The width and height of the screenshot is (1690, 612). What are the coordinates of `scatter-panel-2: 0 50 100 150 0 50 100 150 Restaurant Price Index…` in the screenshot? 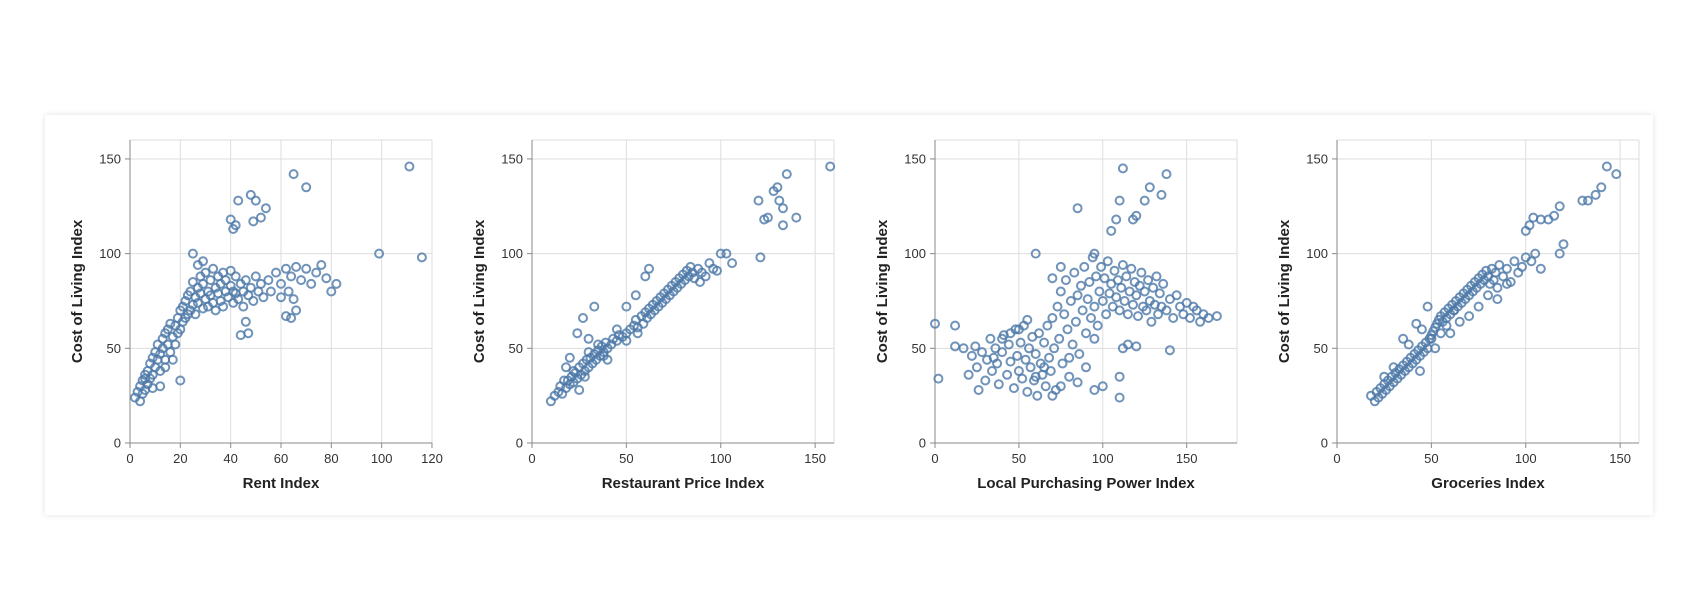 It's located at (653, 315).